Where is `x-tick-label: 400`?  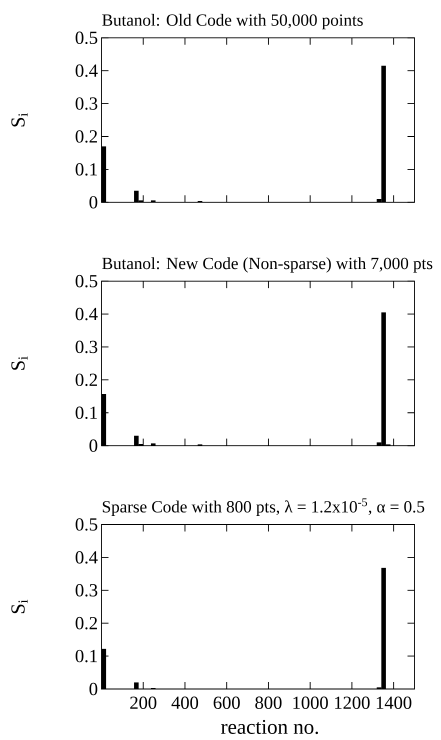 x-tick-label: 400 is located at coordinates (185, 702).